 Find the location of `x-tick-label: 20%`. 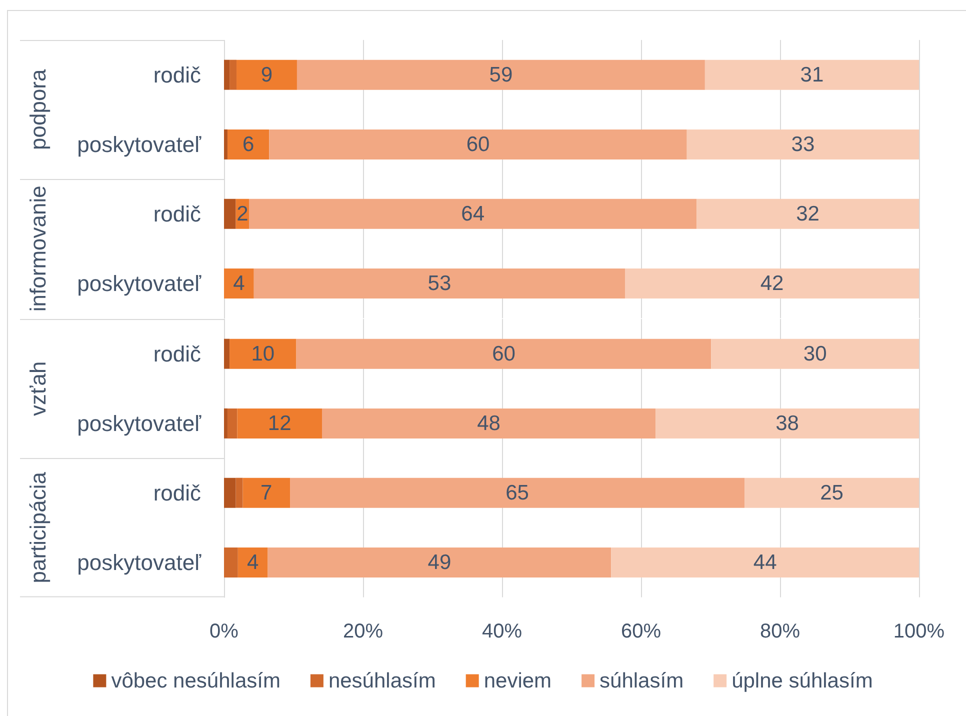

x-tick-label: 20% is located at coordinates (363, 631).